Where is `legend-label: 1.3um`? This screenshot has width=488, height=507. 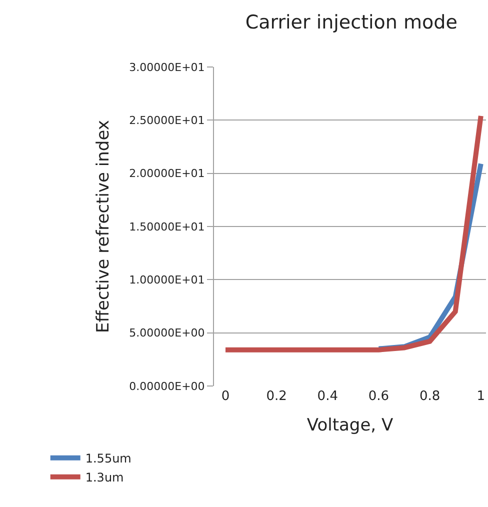 legend-label: 1.3um is located at coordinates (104, 477).